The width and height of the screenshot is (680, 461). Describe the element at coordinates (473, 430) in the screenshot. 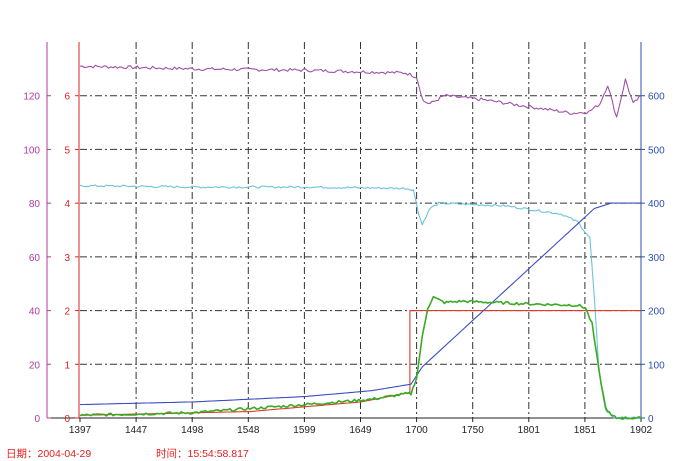

I see `x-tick-label: 1750` at that location.